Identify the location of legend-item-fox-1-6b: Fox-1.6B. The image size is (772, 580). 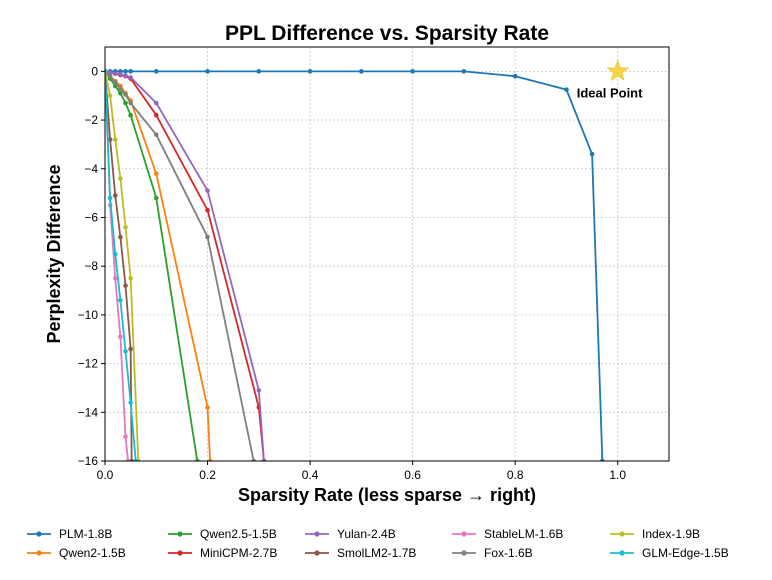
(492, 553).